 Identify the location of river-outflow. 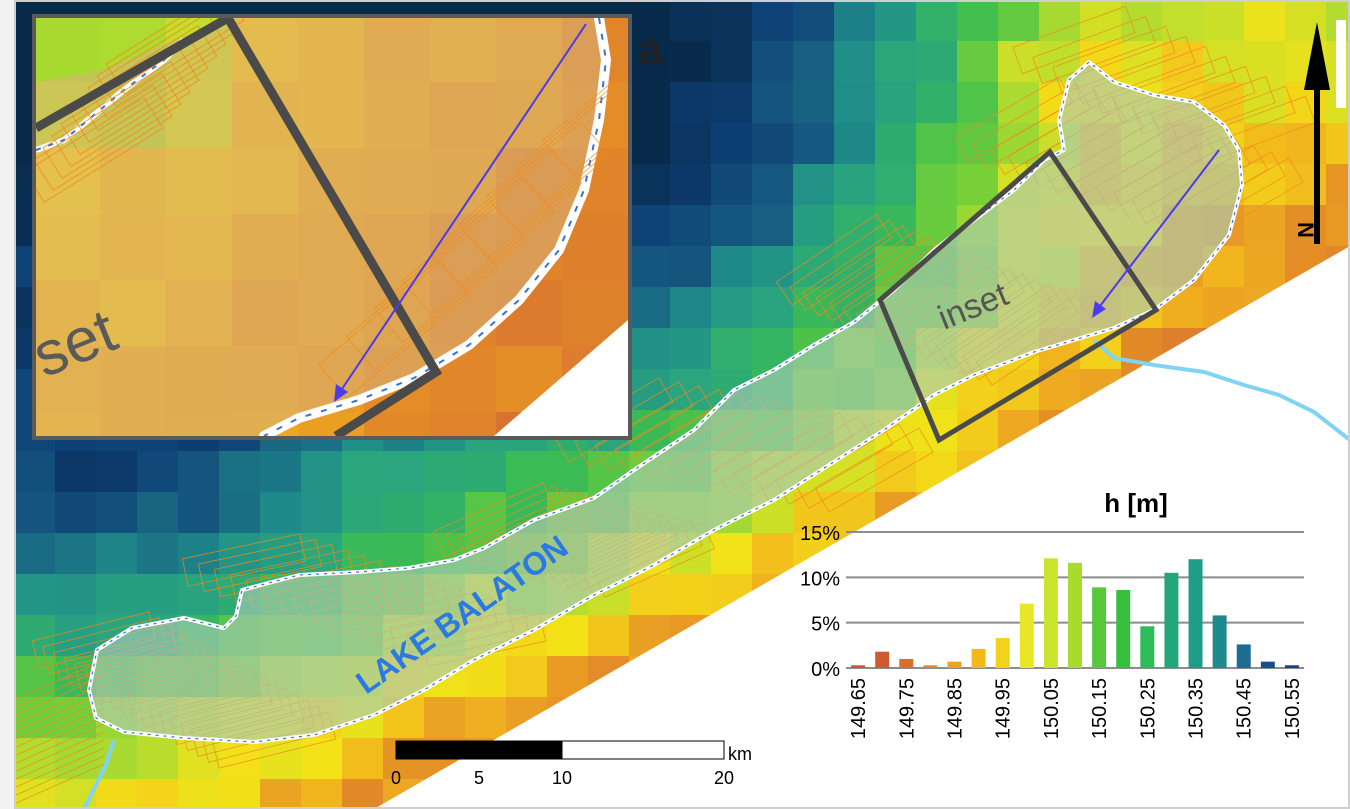
(1221, 390).